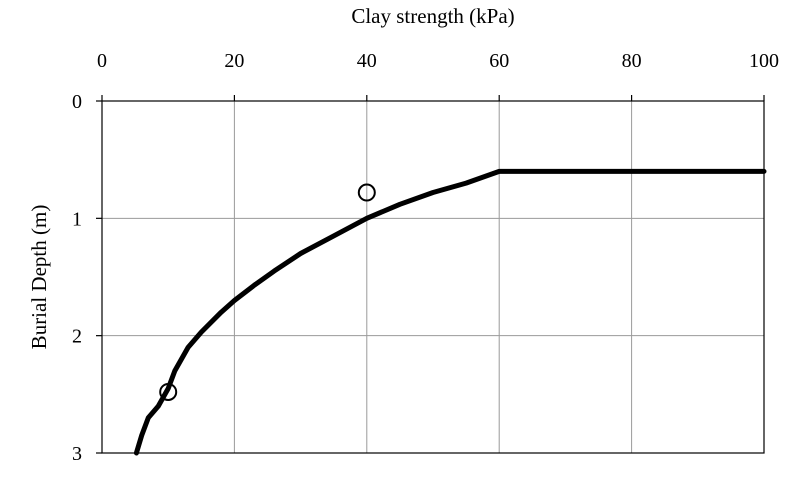  Describe the element at coordinates (367, 61) in the screenshot. I see `x-tick-label: 40` at that location.